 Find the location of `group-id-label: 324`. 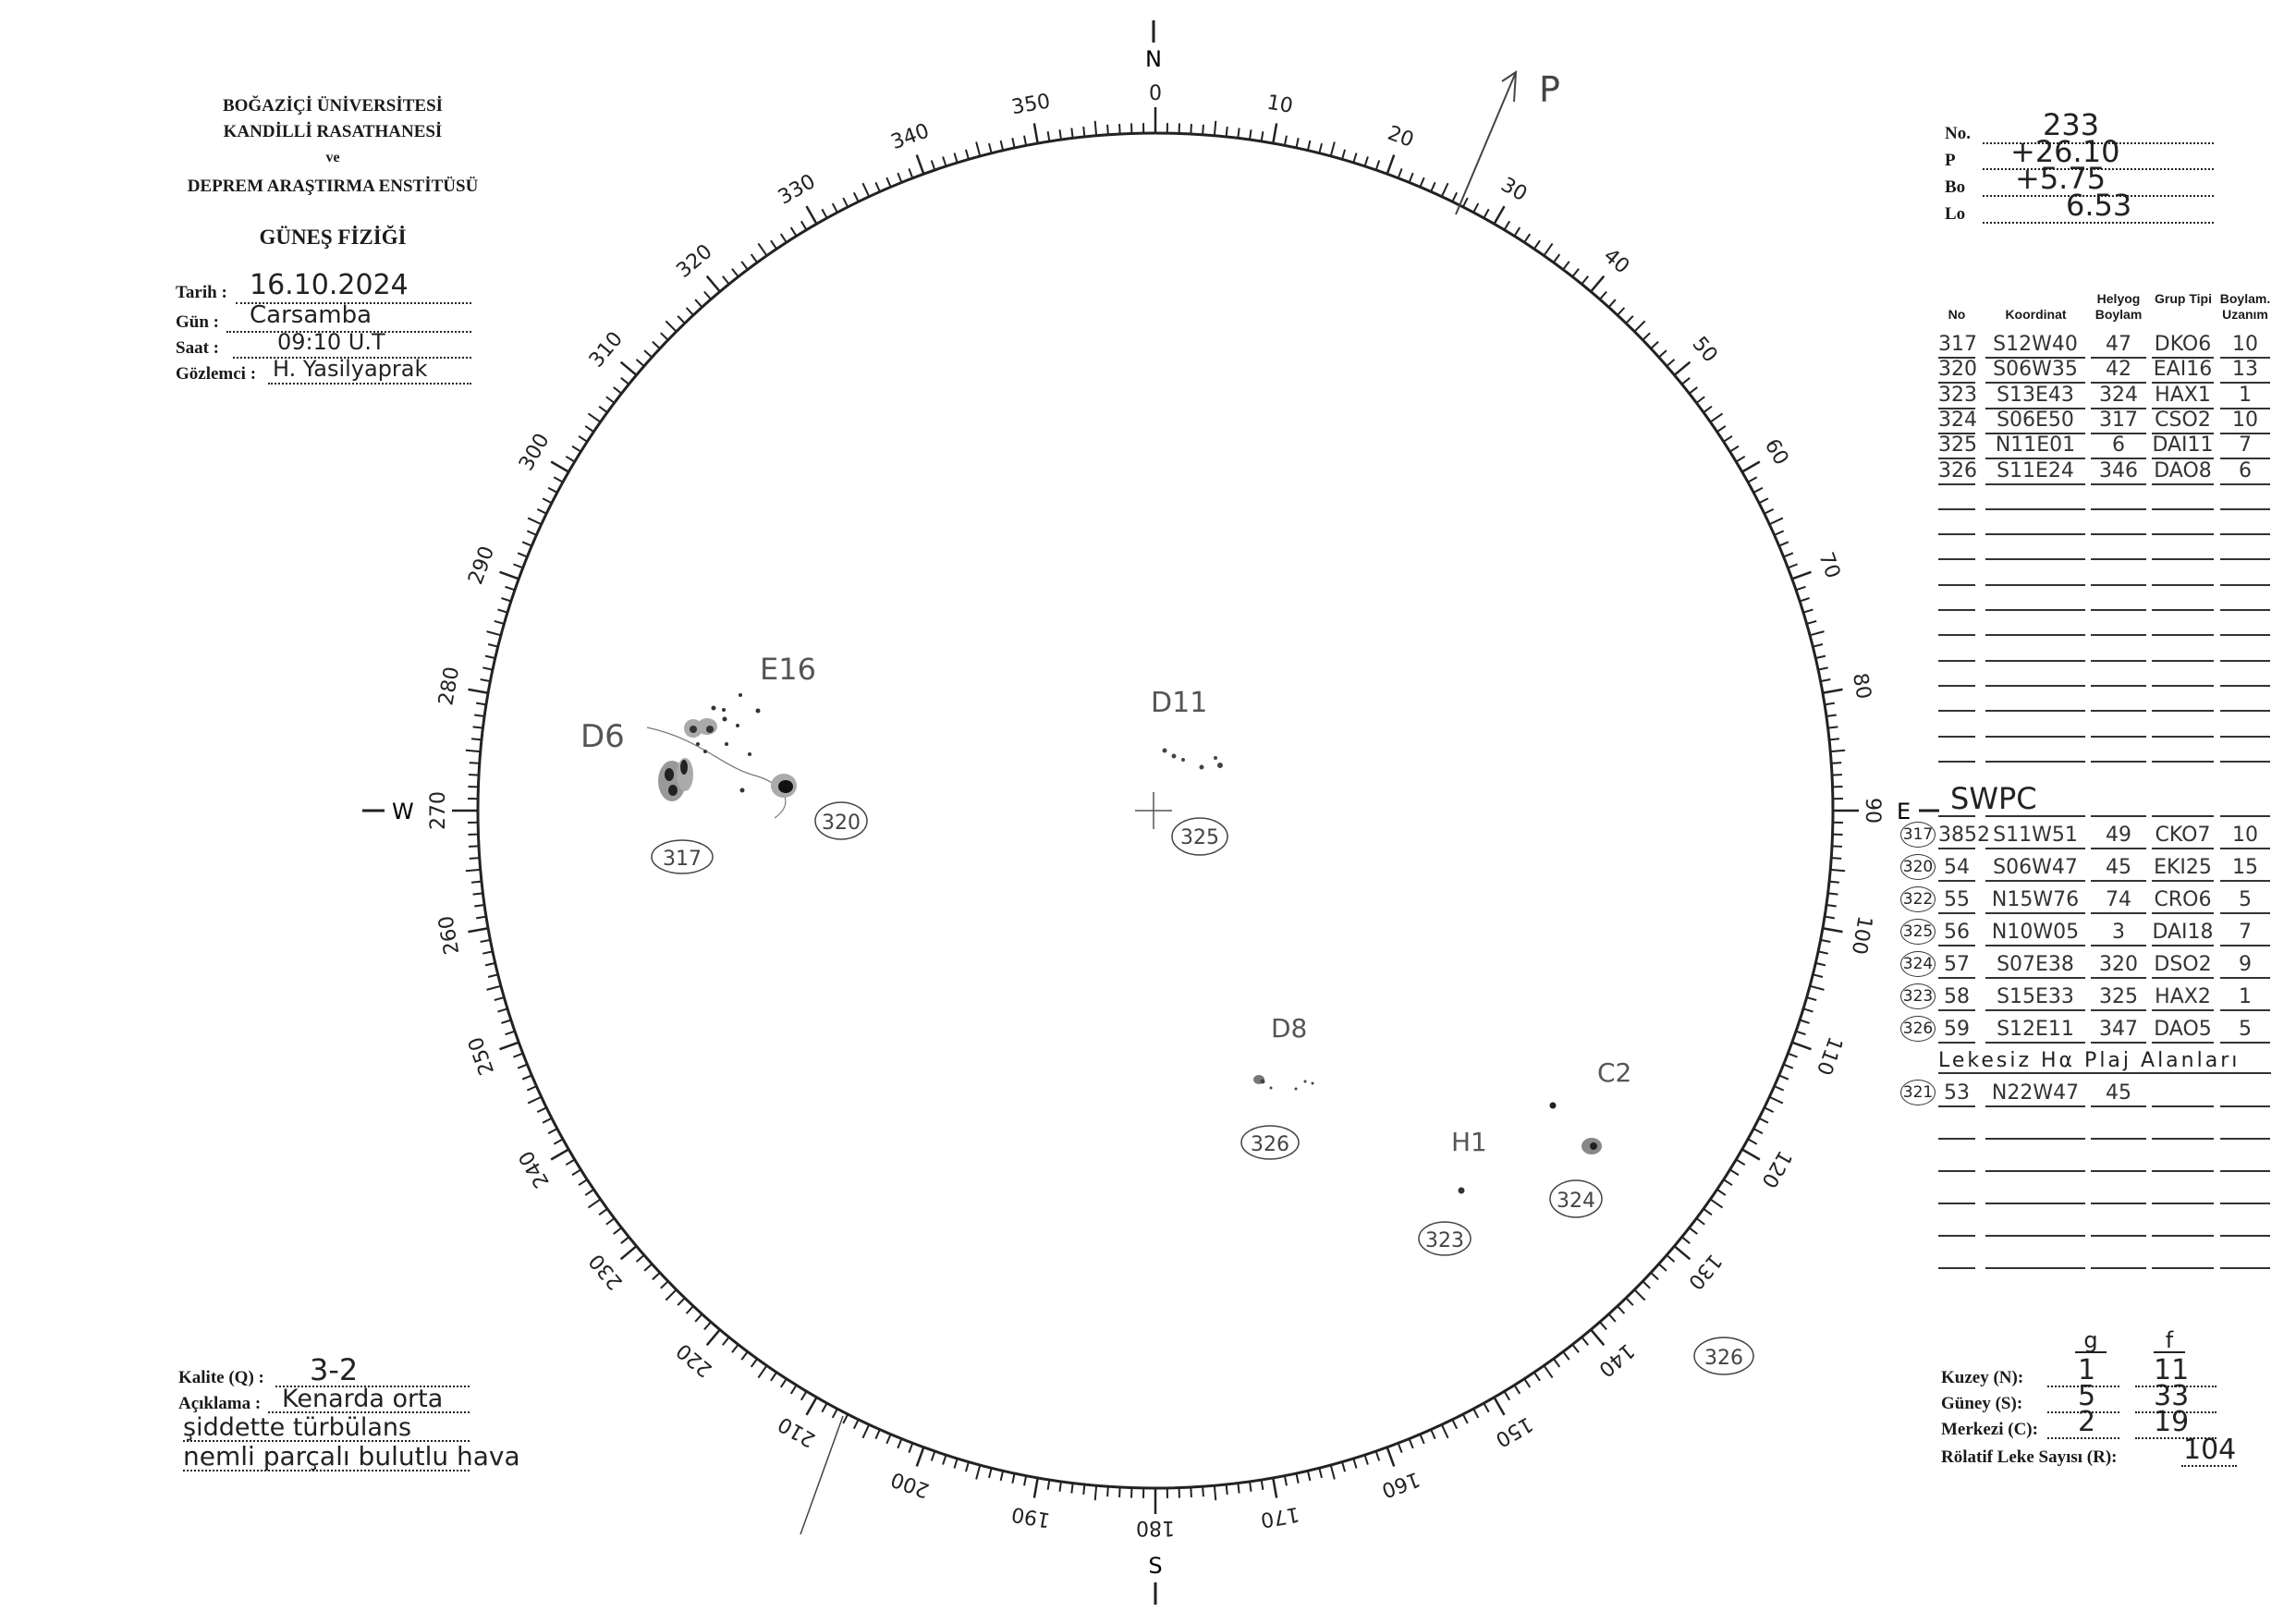

group-id-label: 324 is located at coordinates (1576, 1201).